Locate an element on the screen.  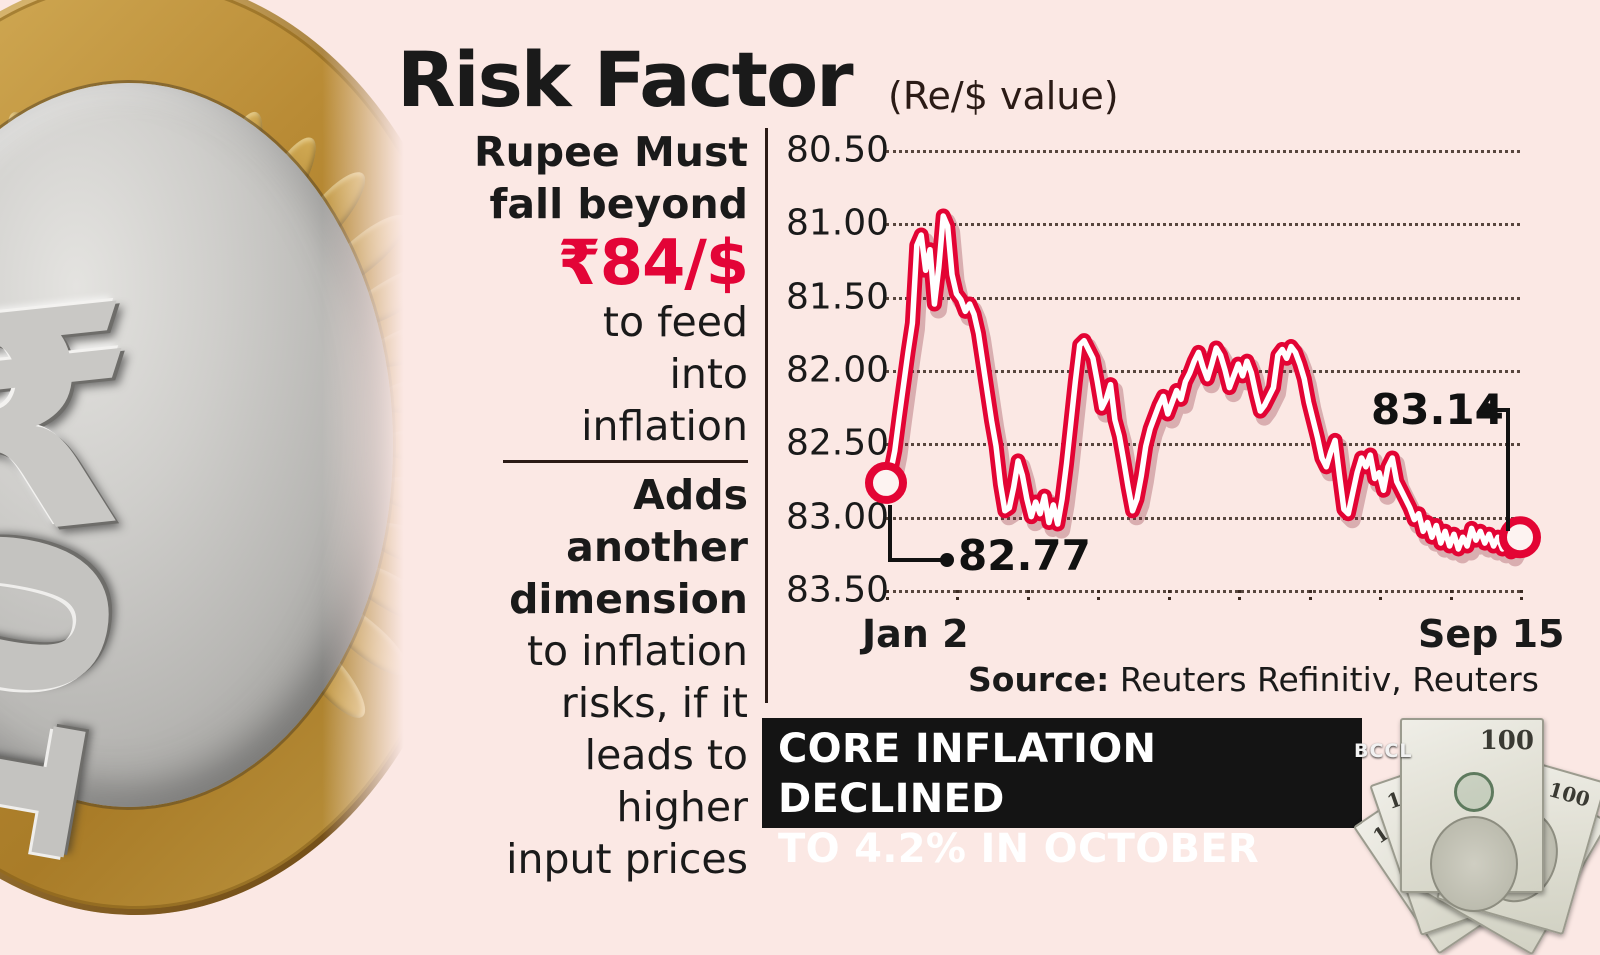
summary-line-6: Adds is located at coordinates (690, 495).